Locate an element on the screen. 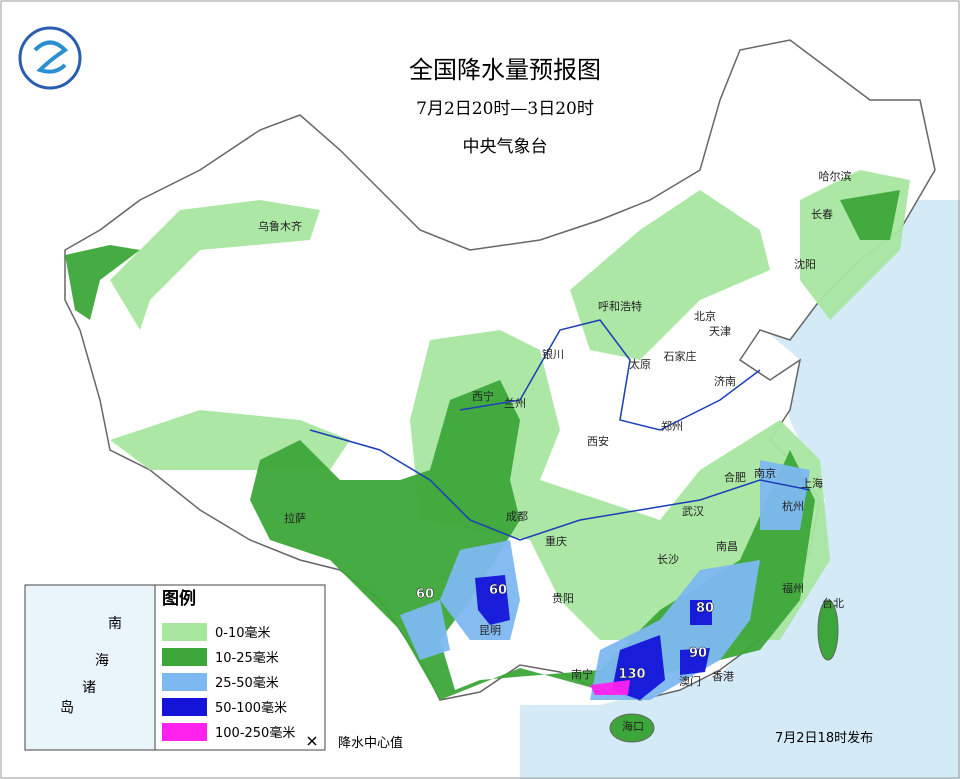 This screenshot has height=779, width=960. city-label: 天津 is located at coordinates (720, 331).